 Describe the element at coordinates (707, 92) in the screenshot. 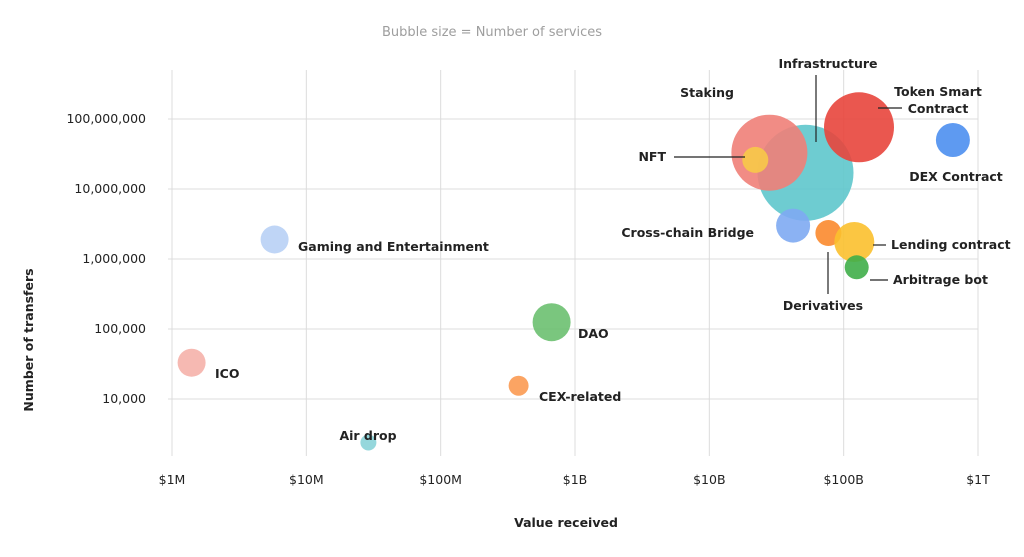

I see `label-staking: Staking` at that location.